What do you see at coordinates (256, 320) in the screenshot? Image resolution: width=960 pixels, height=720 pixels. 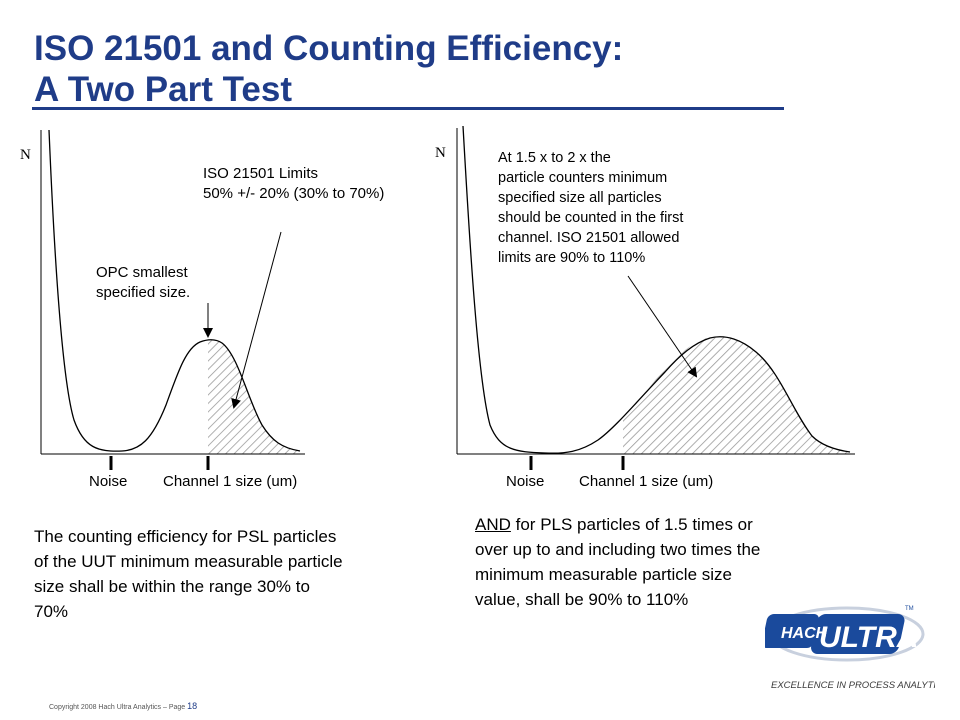 I see `left-limits-arrow` at bounding box center [256, 320].